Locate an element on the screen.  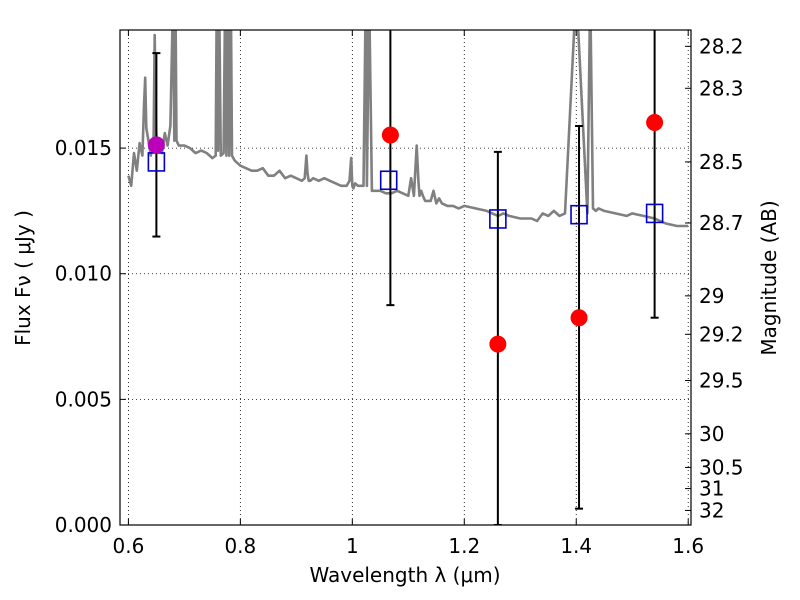
x-tick-label: 1 is located at coordinates (352, 546).